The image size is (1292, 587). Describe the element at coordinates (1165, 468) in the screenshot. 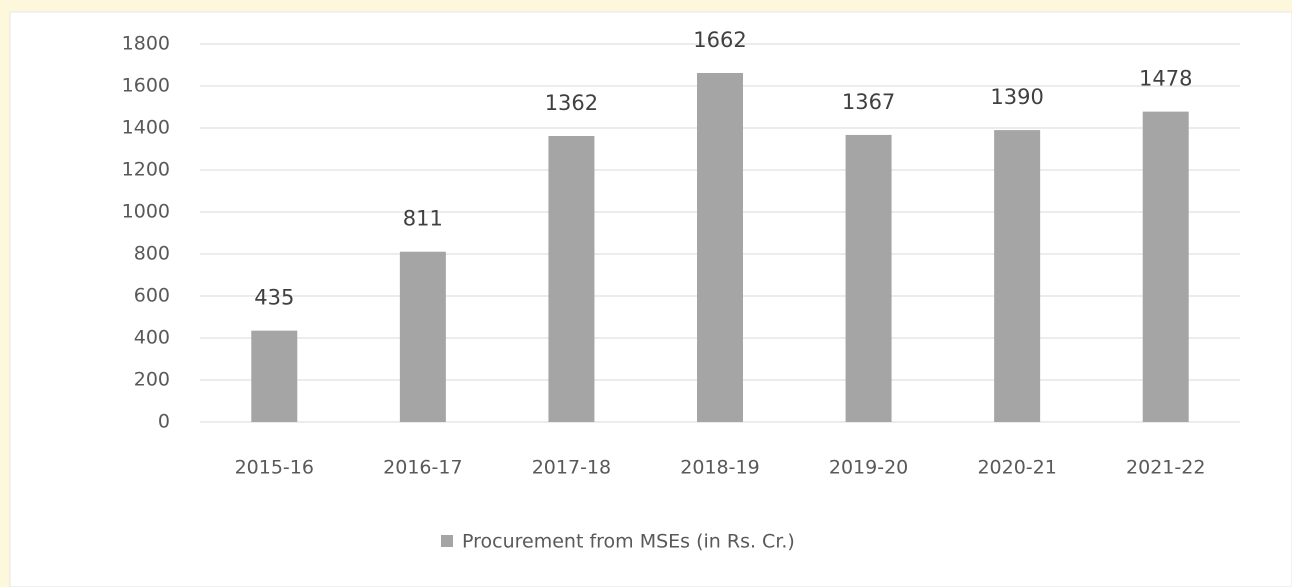

I see `x-tick-label: 2021-22` at that location.